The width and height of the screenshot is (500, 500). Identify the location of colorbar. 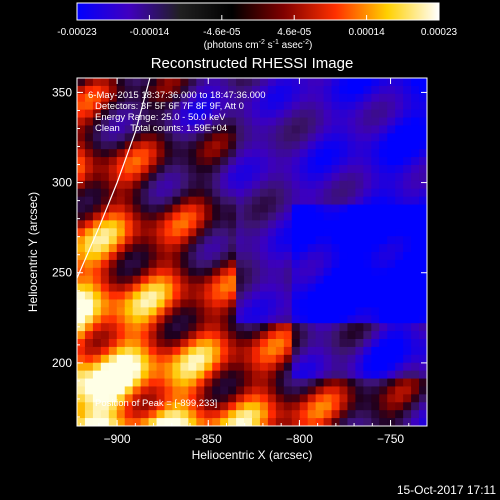
(258, 11).